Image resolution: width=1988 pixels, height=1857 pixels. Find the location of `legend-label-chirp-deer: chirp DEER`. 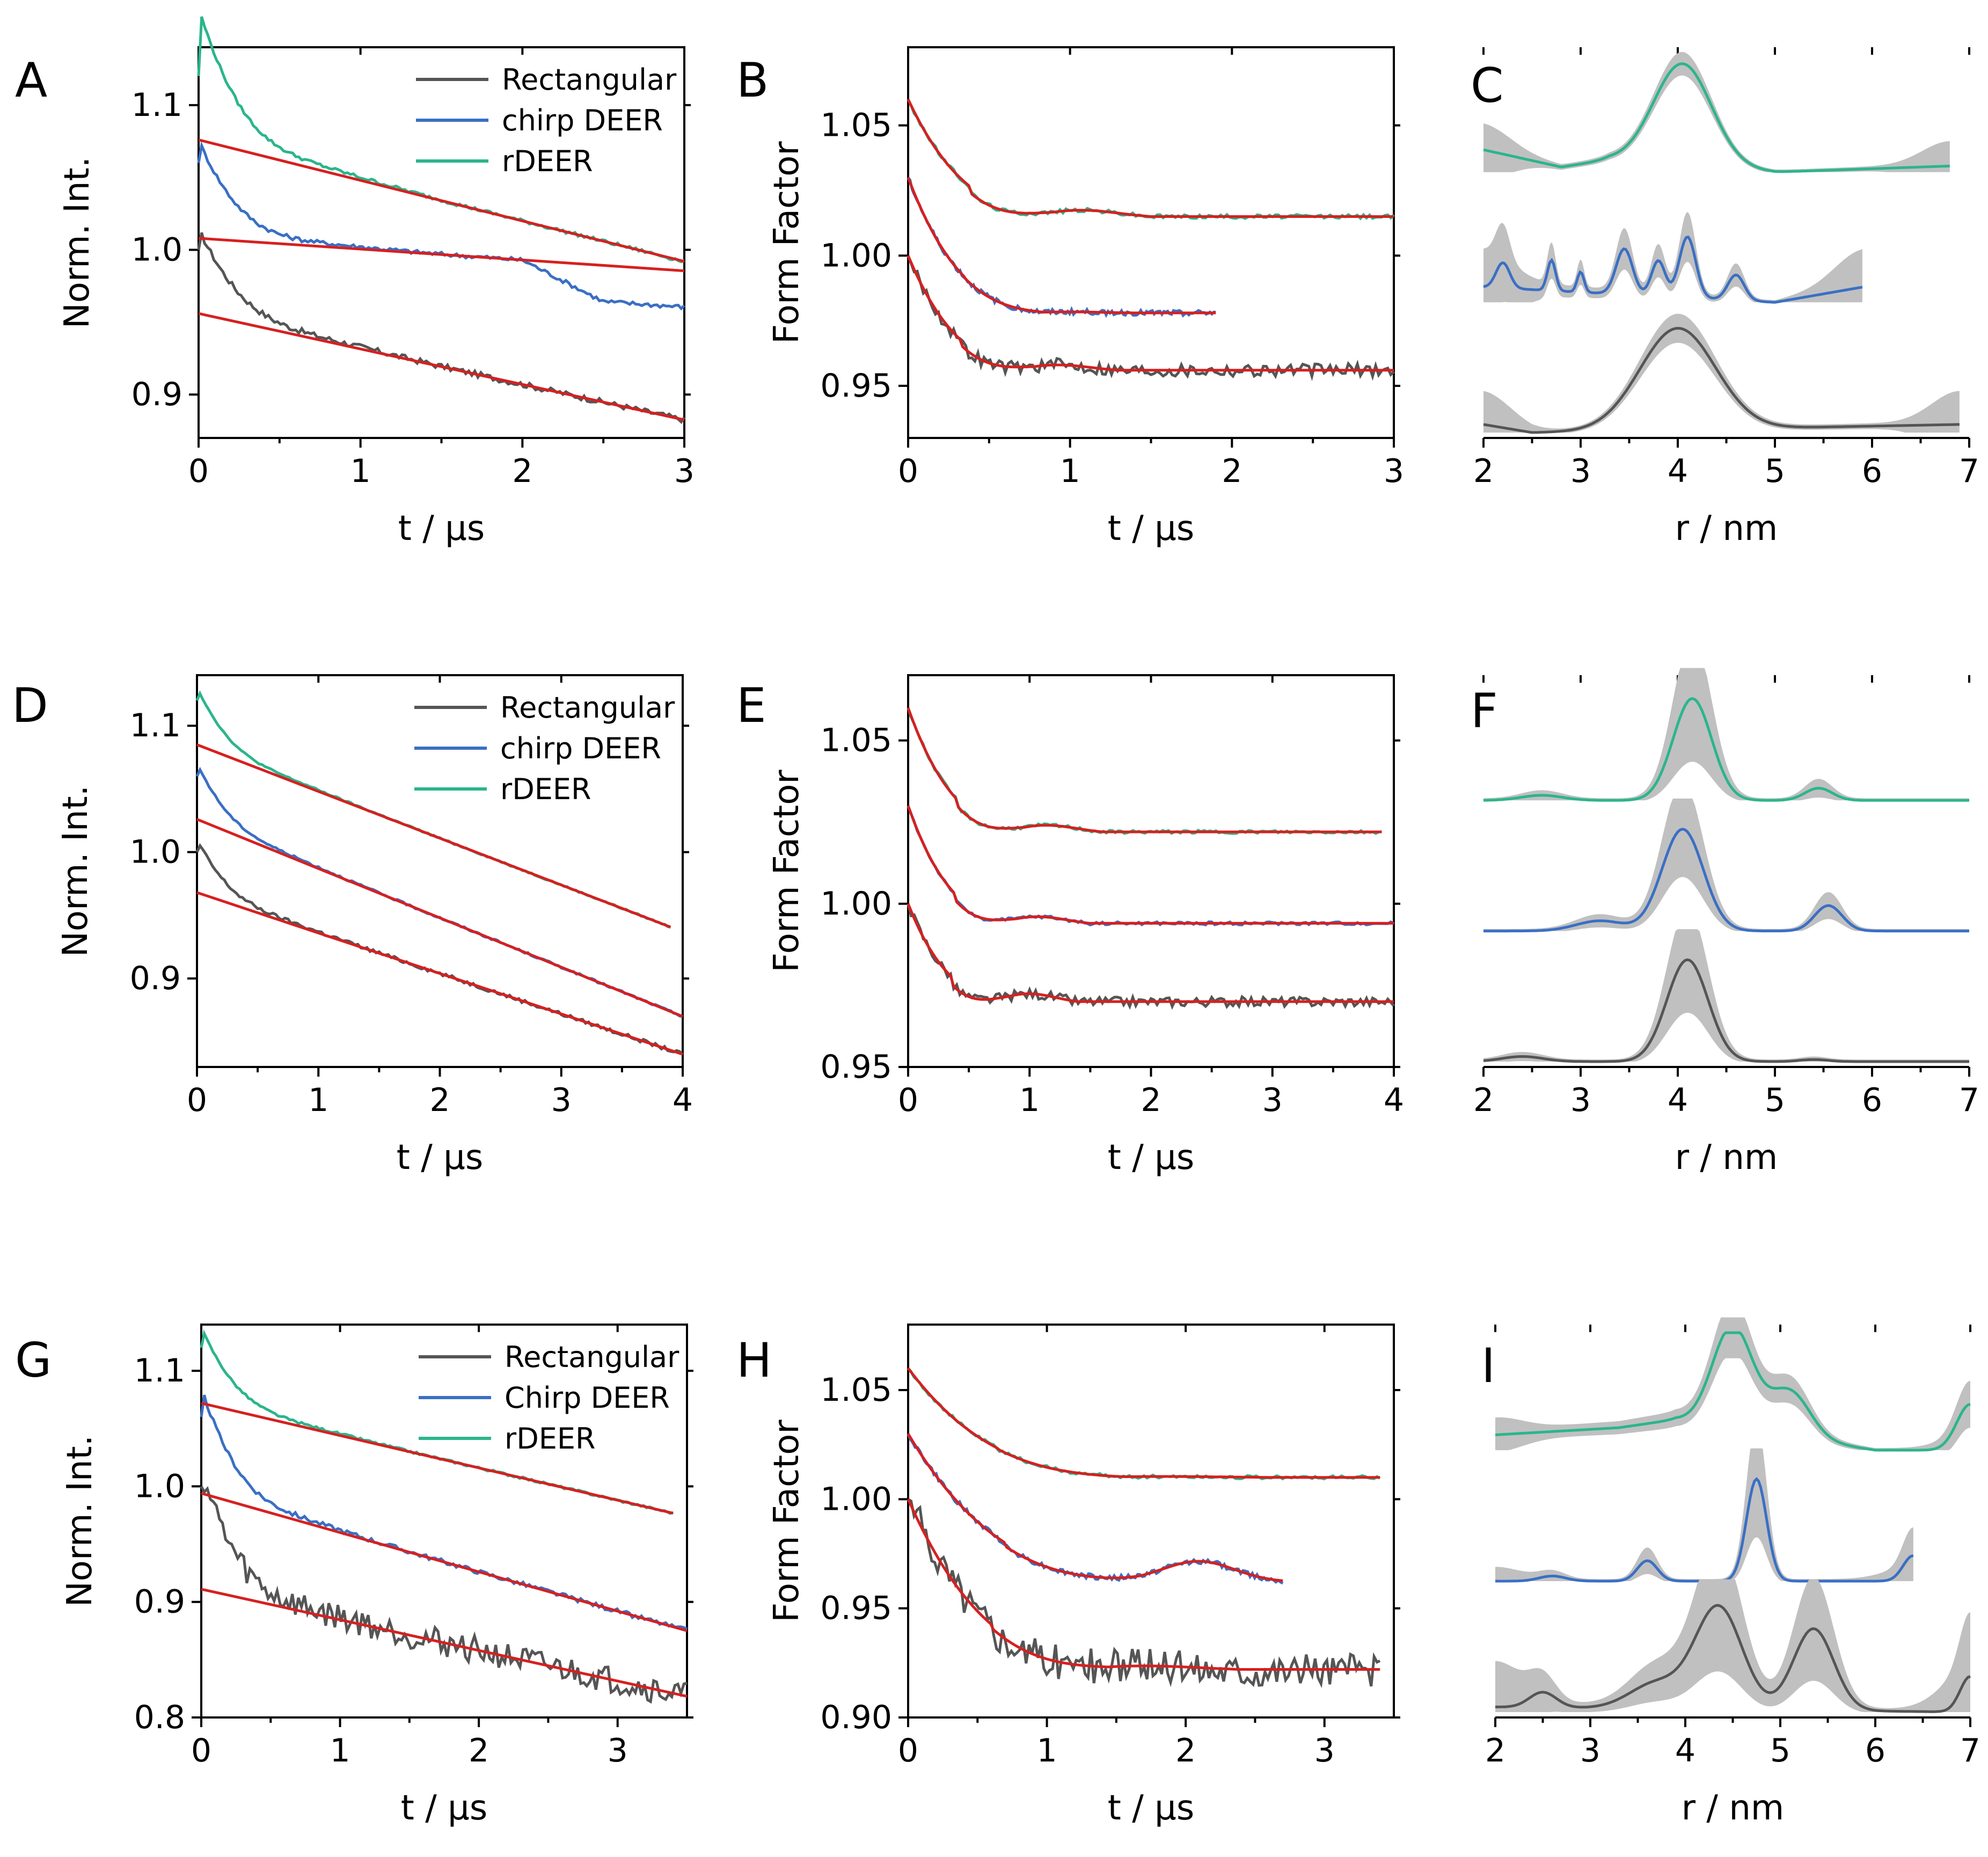

legend-label-chirp-deer: chirp DEER is located at coordinates (582, 120).